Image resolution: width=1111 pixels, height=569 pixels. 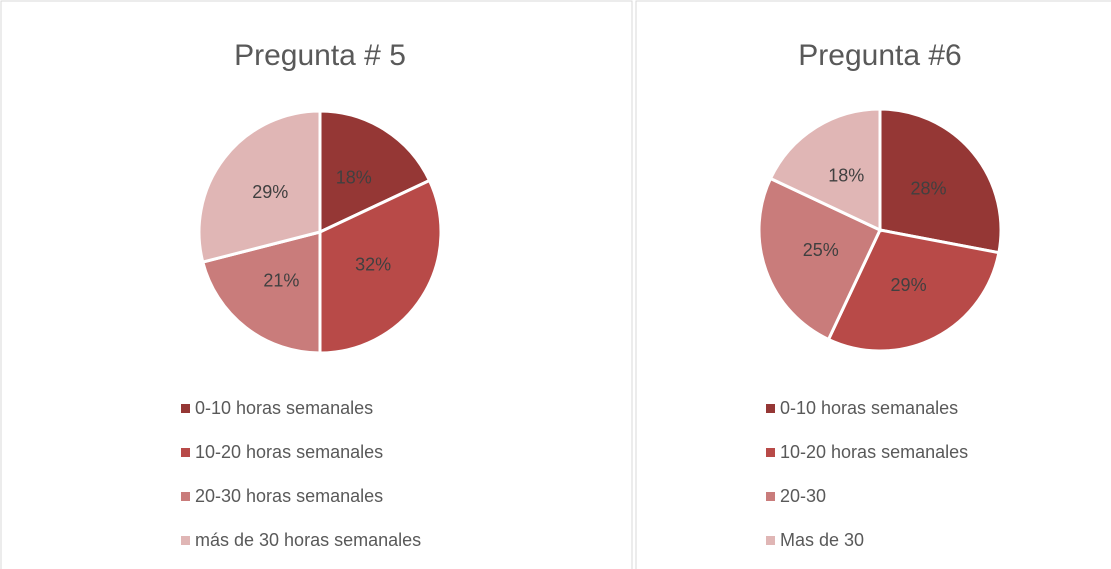 I want to click on chart-title: Pregunta # 5, so click(x=320, y=55).